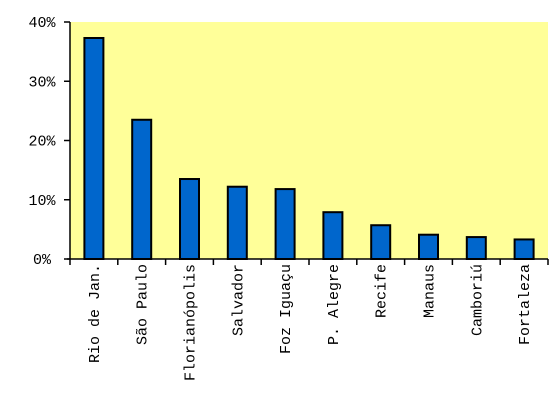 The width and height of the screenshot is (550, 394). I want to click on x-tick-label: P. Alegre, so click(334, 304).